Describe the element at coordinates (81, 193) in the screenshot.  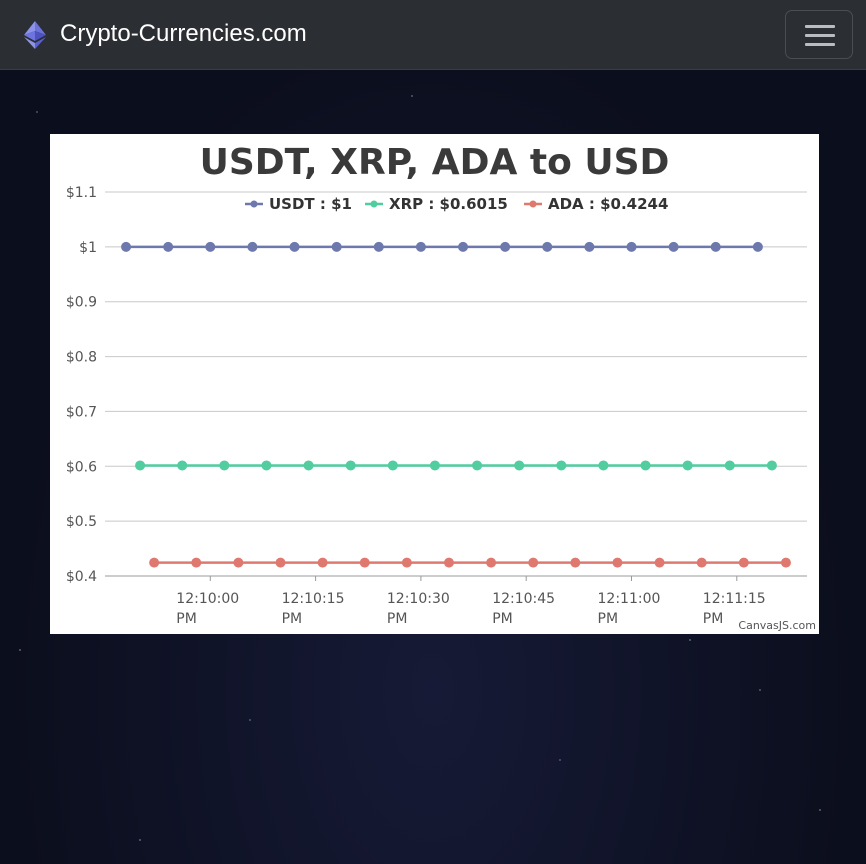
I see `y-tick-label: $1.1` at that location.